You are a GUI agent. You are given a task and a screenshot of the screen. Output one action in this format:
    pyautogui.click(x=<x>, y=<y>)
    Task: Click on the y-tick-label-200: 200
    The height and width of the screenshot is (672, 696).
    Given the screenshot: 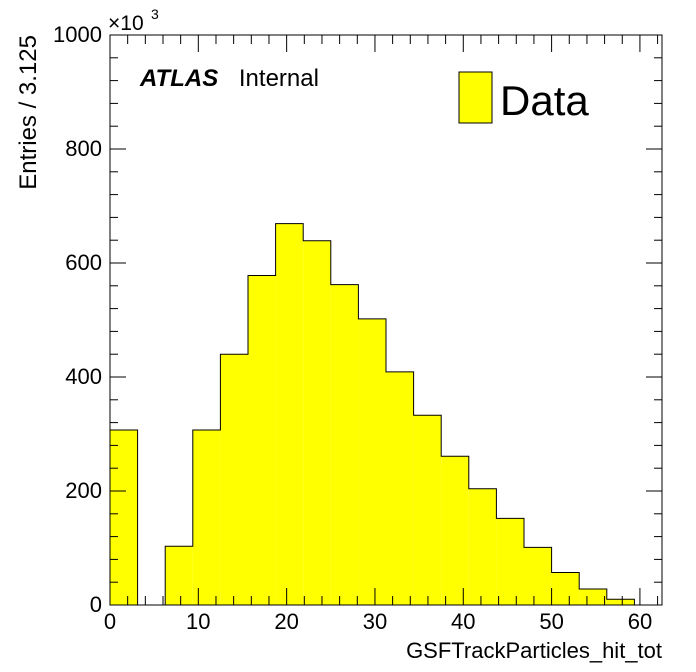 What is the action you would take?
    pyautogui.click(x=83, y=490)
    